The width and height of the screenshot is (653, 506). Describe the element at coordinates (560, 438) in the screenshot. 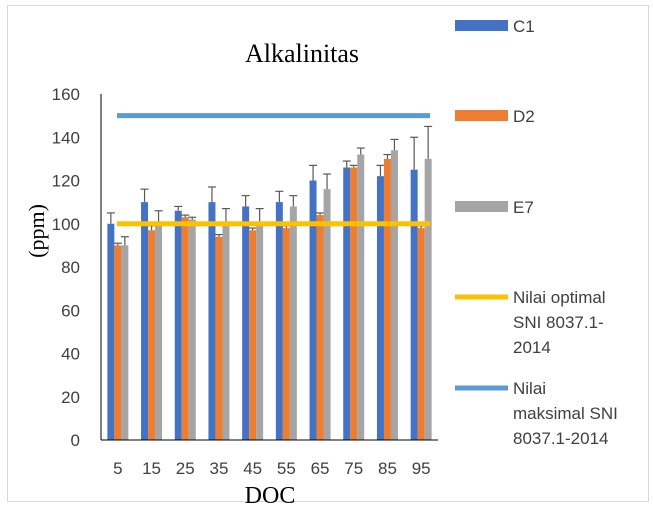

I see `legend-label: 8037.1-2014` at that location.